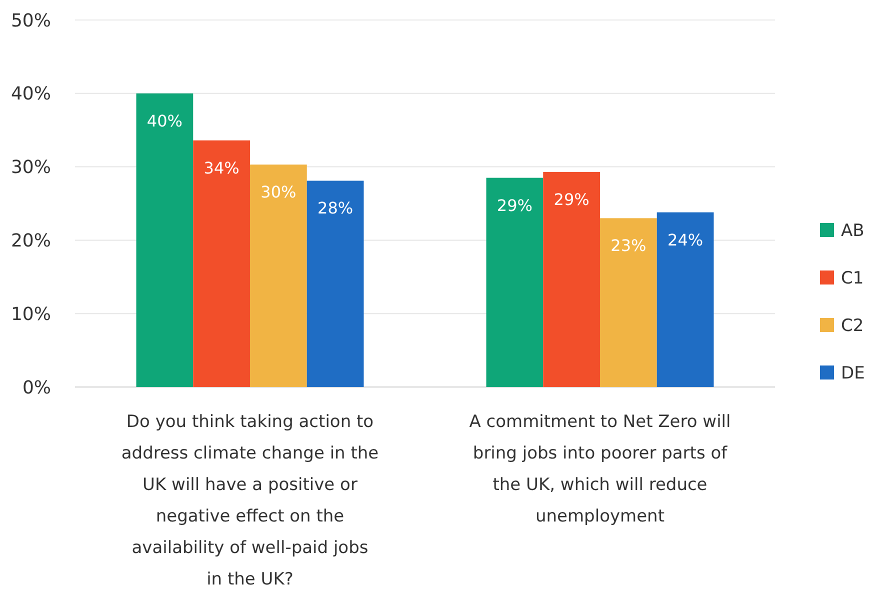  Describe the element at coordinates (336, 208) in the screenshot. I see `data-label: 28%` at that location.